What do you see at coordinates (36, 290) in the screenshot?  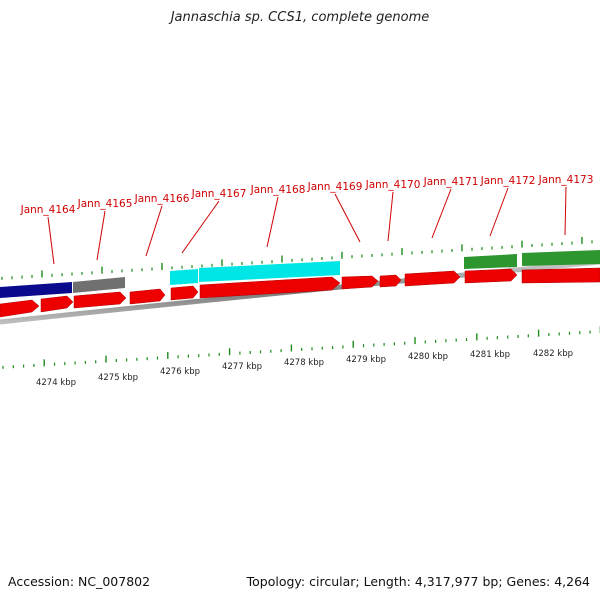 I see `navy-feature-band` at bounding box center [36, 290].